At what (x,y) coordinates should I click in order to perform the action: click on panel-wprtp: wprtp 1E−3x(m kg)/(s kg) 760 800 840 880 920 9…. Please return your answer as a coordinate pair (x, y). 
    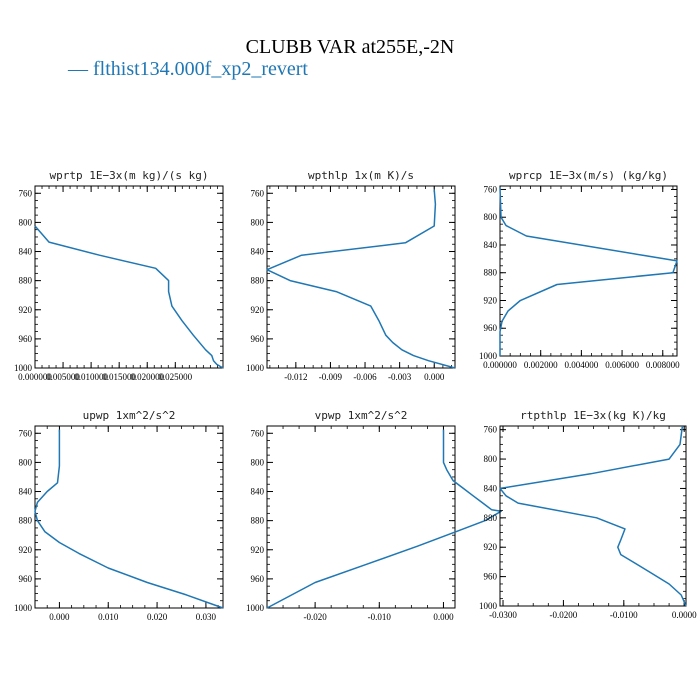
    Looking at the image, I should click on (119, 275).